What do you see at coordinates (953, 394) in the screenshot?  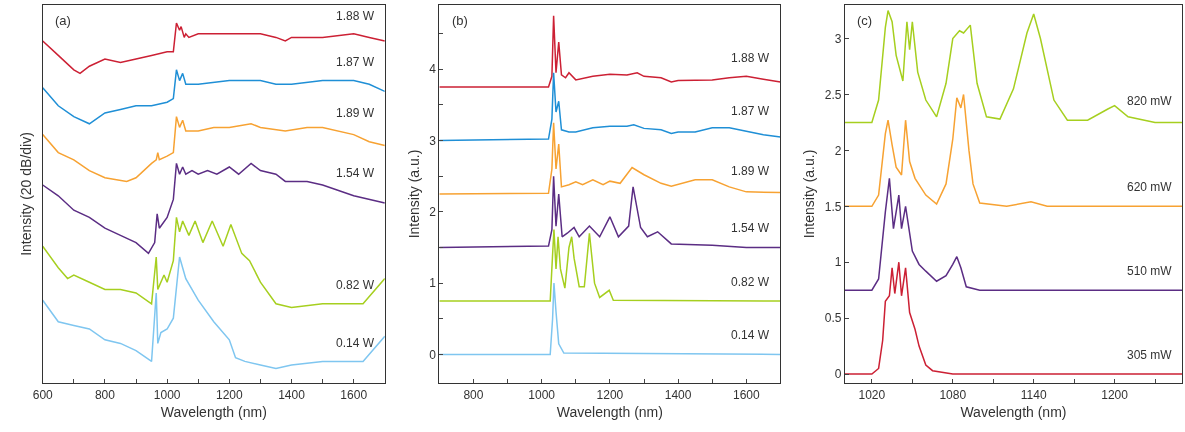 I see `x-tick-label: 1080` at bounding box center [953, 394].